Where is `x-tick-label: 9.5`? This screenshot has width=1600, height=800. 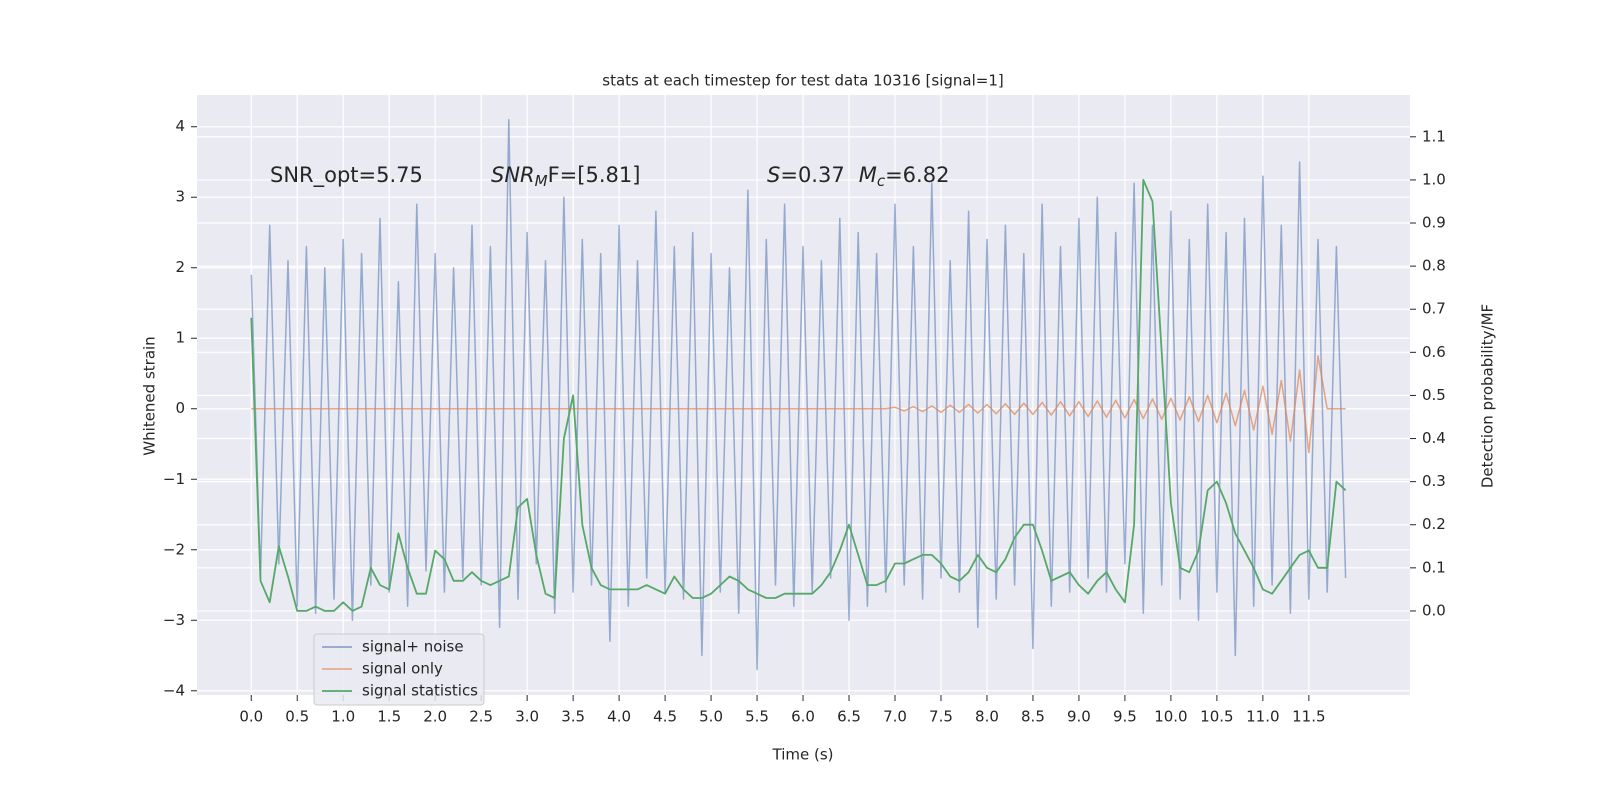
x-tick-label: 9.5 is located at coordinates (1125, 717).